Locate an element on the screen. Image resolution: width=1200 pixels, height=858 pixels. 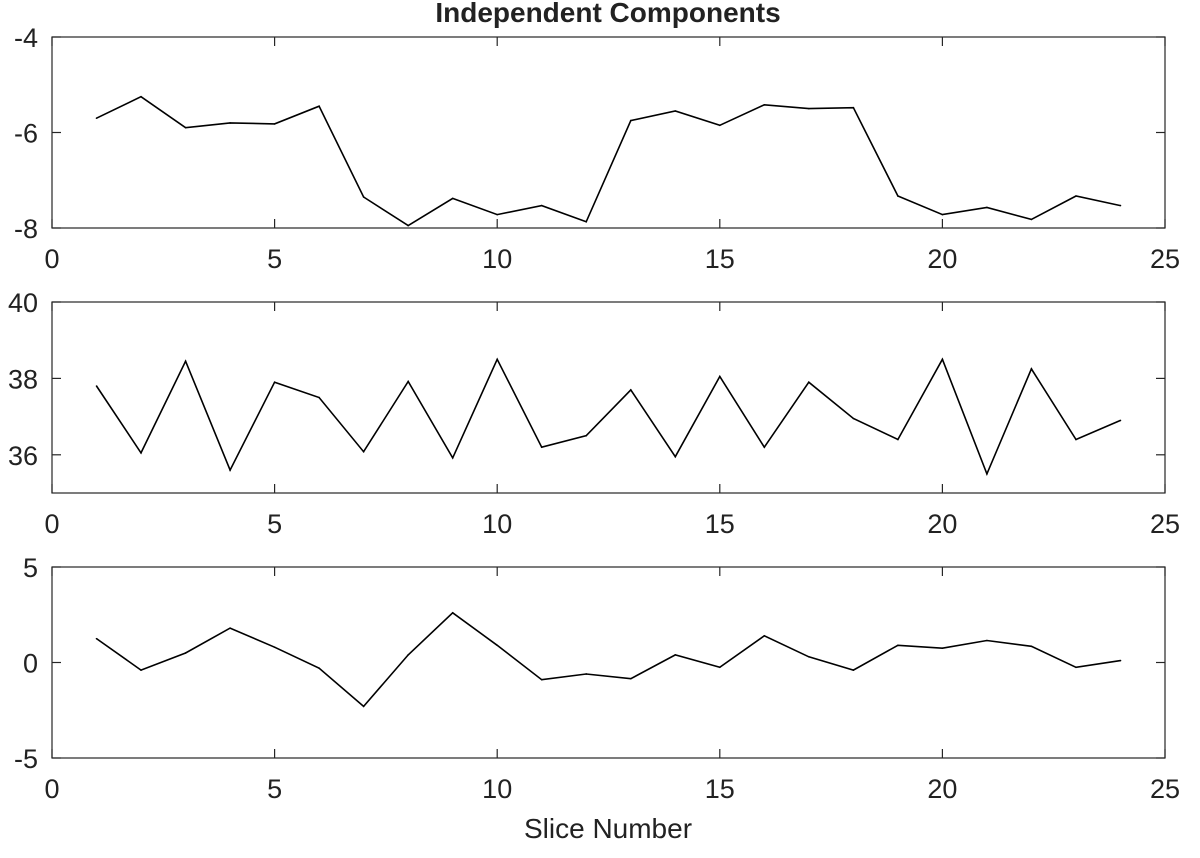
subplot-3-ytick-label-1: 0 is located at coordinates (30, 664).